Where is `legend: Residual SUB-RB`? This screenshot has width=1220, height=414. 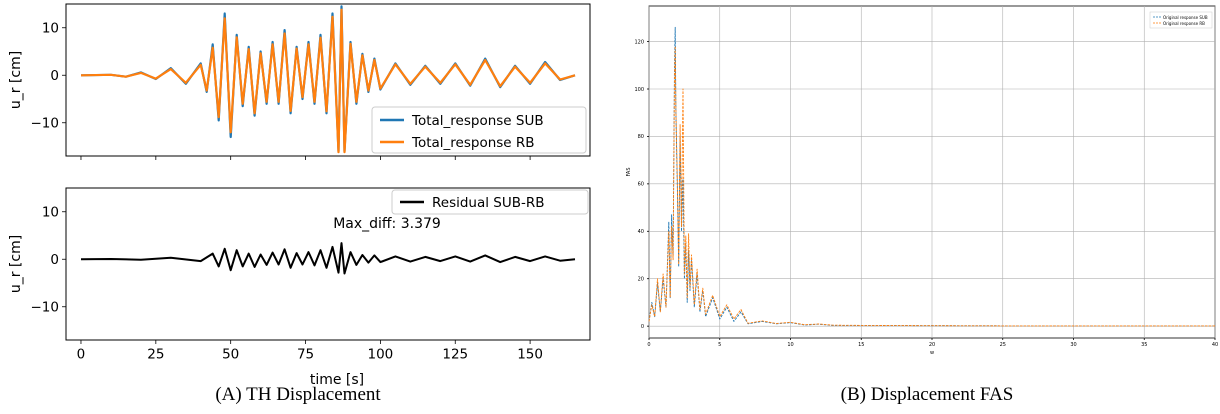 legend: Residual SUB-RB is located at coordinates (490, 202).